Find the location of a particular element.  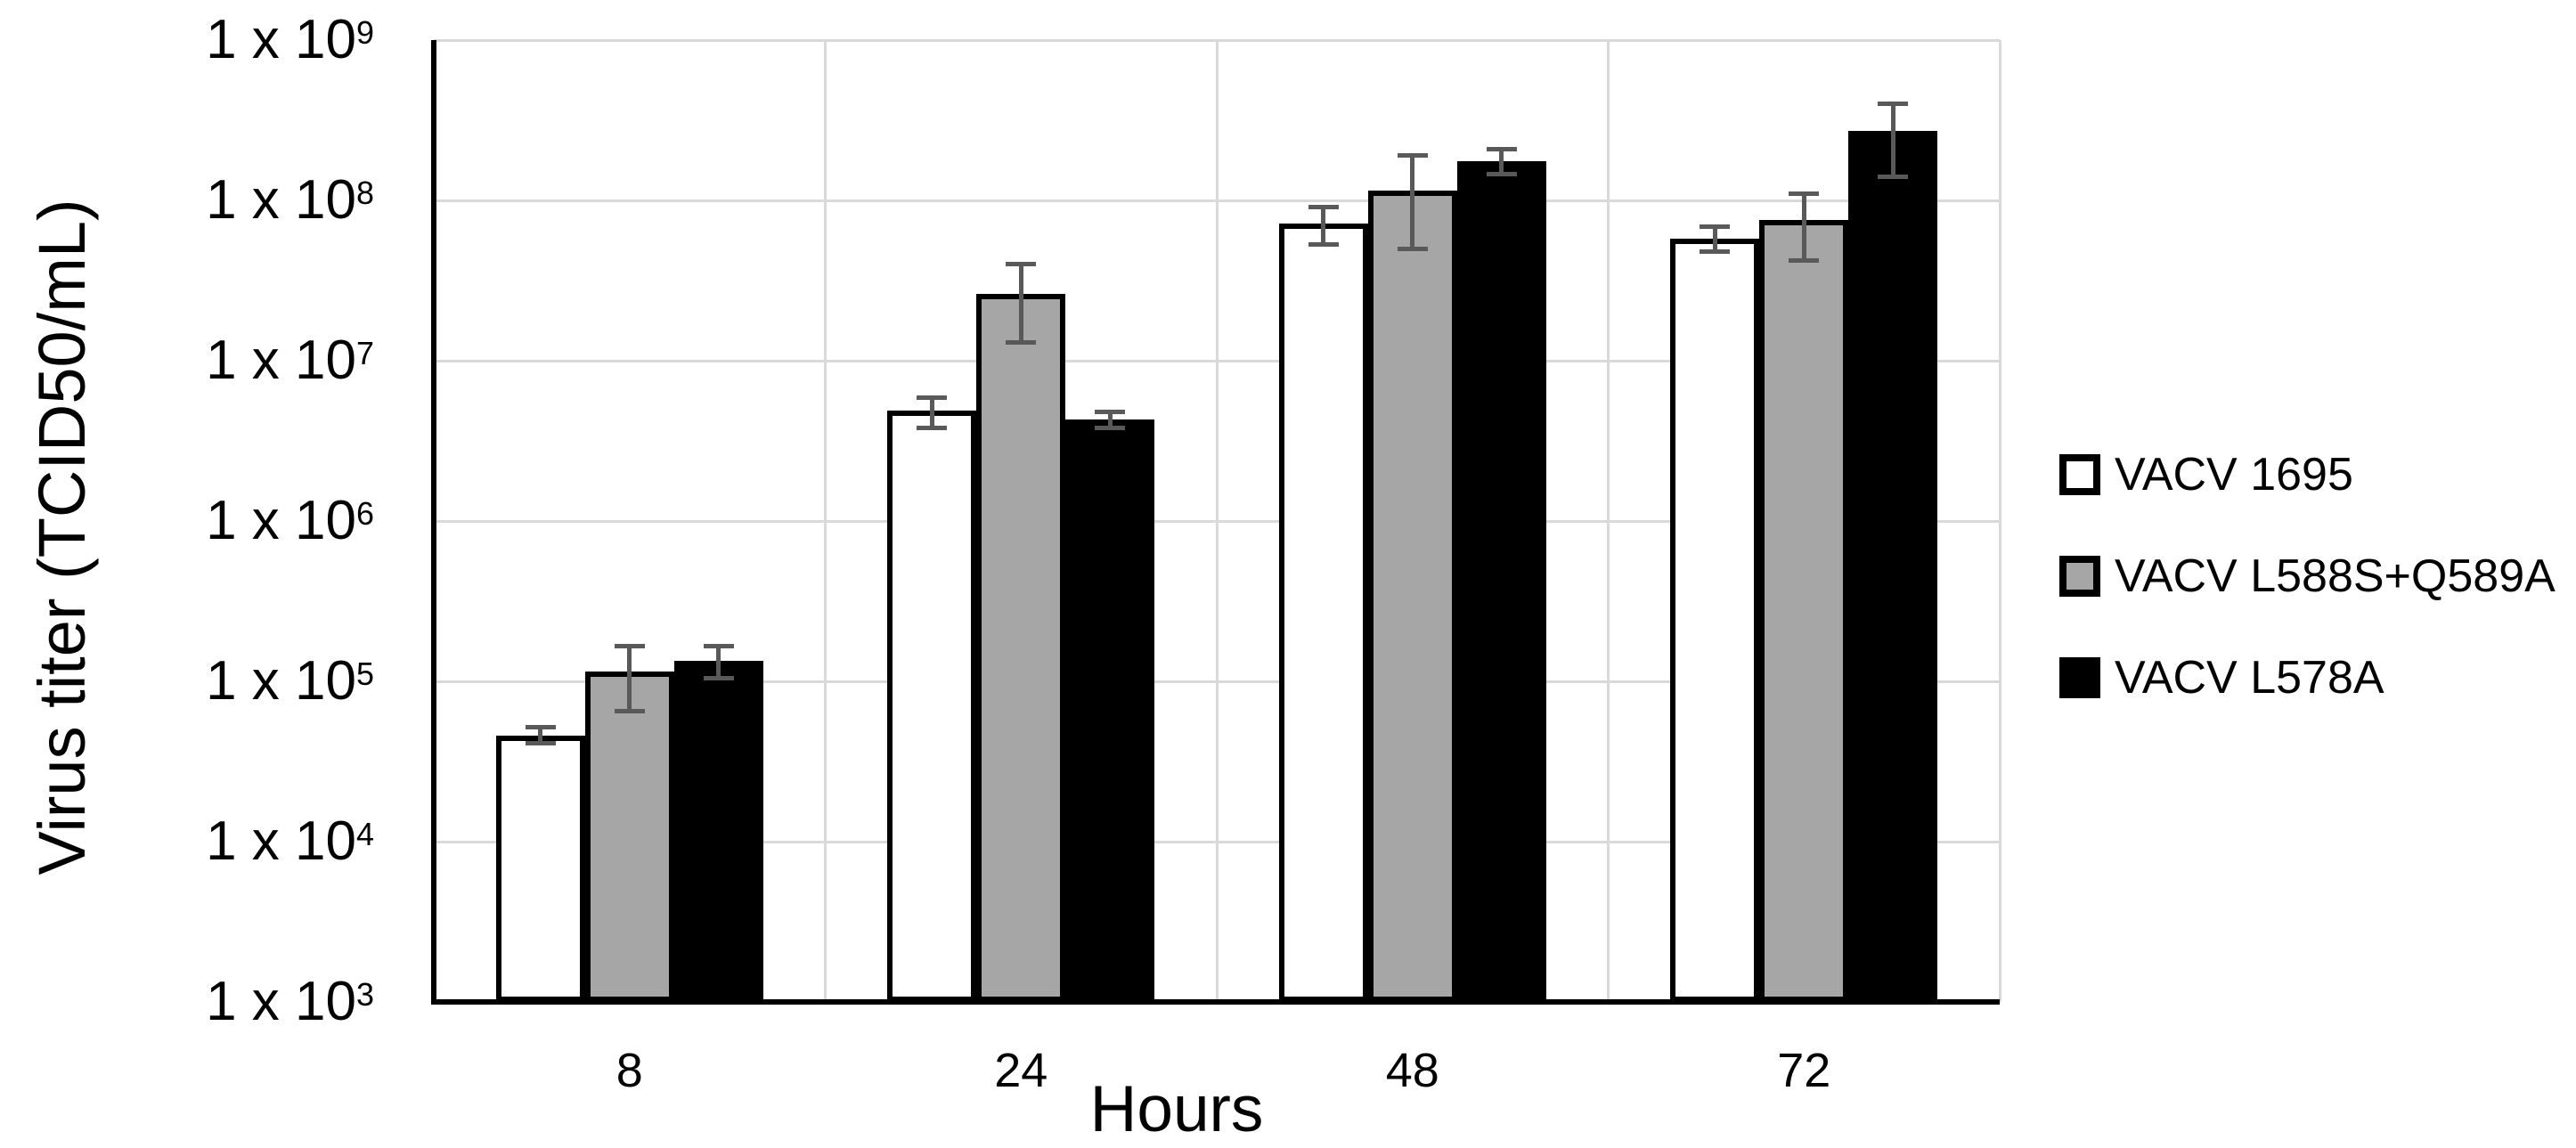

y-tick-label: 1 x 107 is located at coordinates (290, 360).